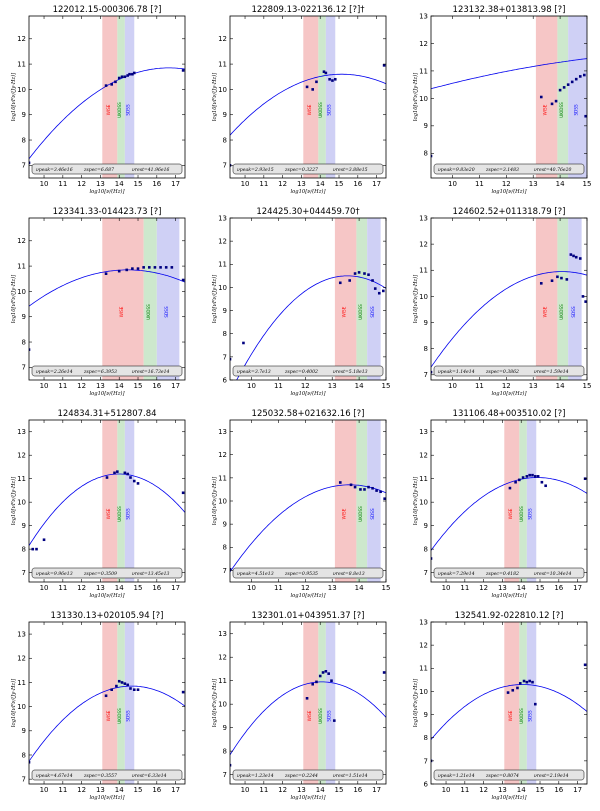 The width and height of the screenshot is (600, 811). Describe the element at coordinates (308, 10) in the screenshot. I see `panel-title: 122809.13-022136.12 [?]†` at that location.